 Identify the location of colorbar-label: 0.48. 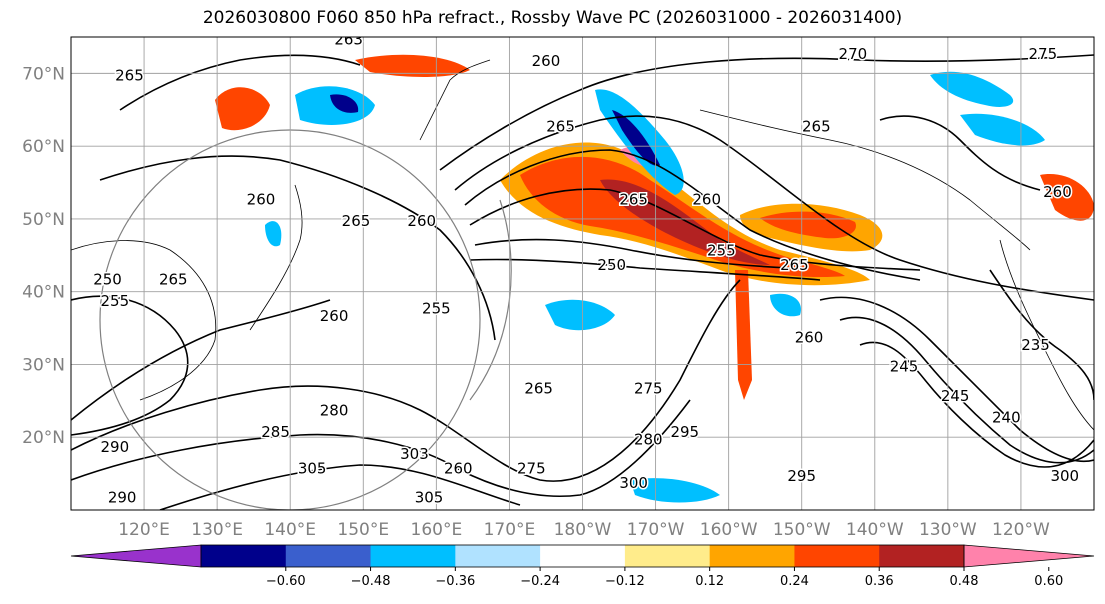
(964, 581).